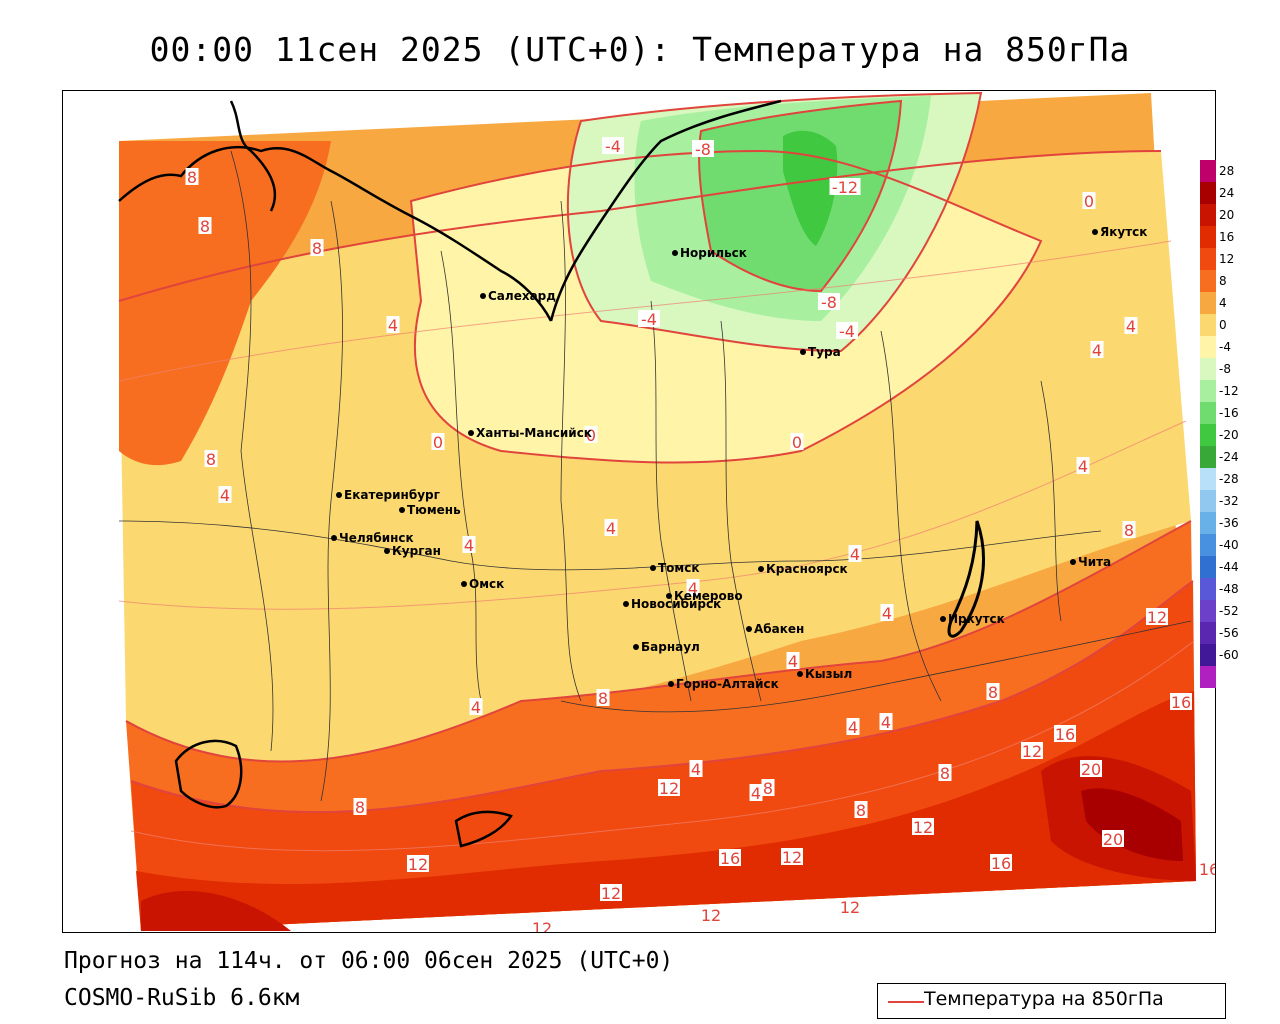 This screenshot has height=1024, width=1280. Describe the element at coordinates (807, 569) in the screenshot. I see `city-label: Красноярск` at that location.